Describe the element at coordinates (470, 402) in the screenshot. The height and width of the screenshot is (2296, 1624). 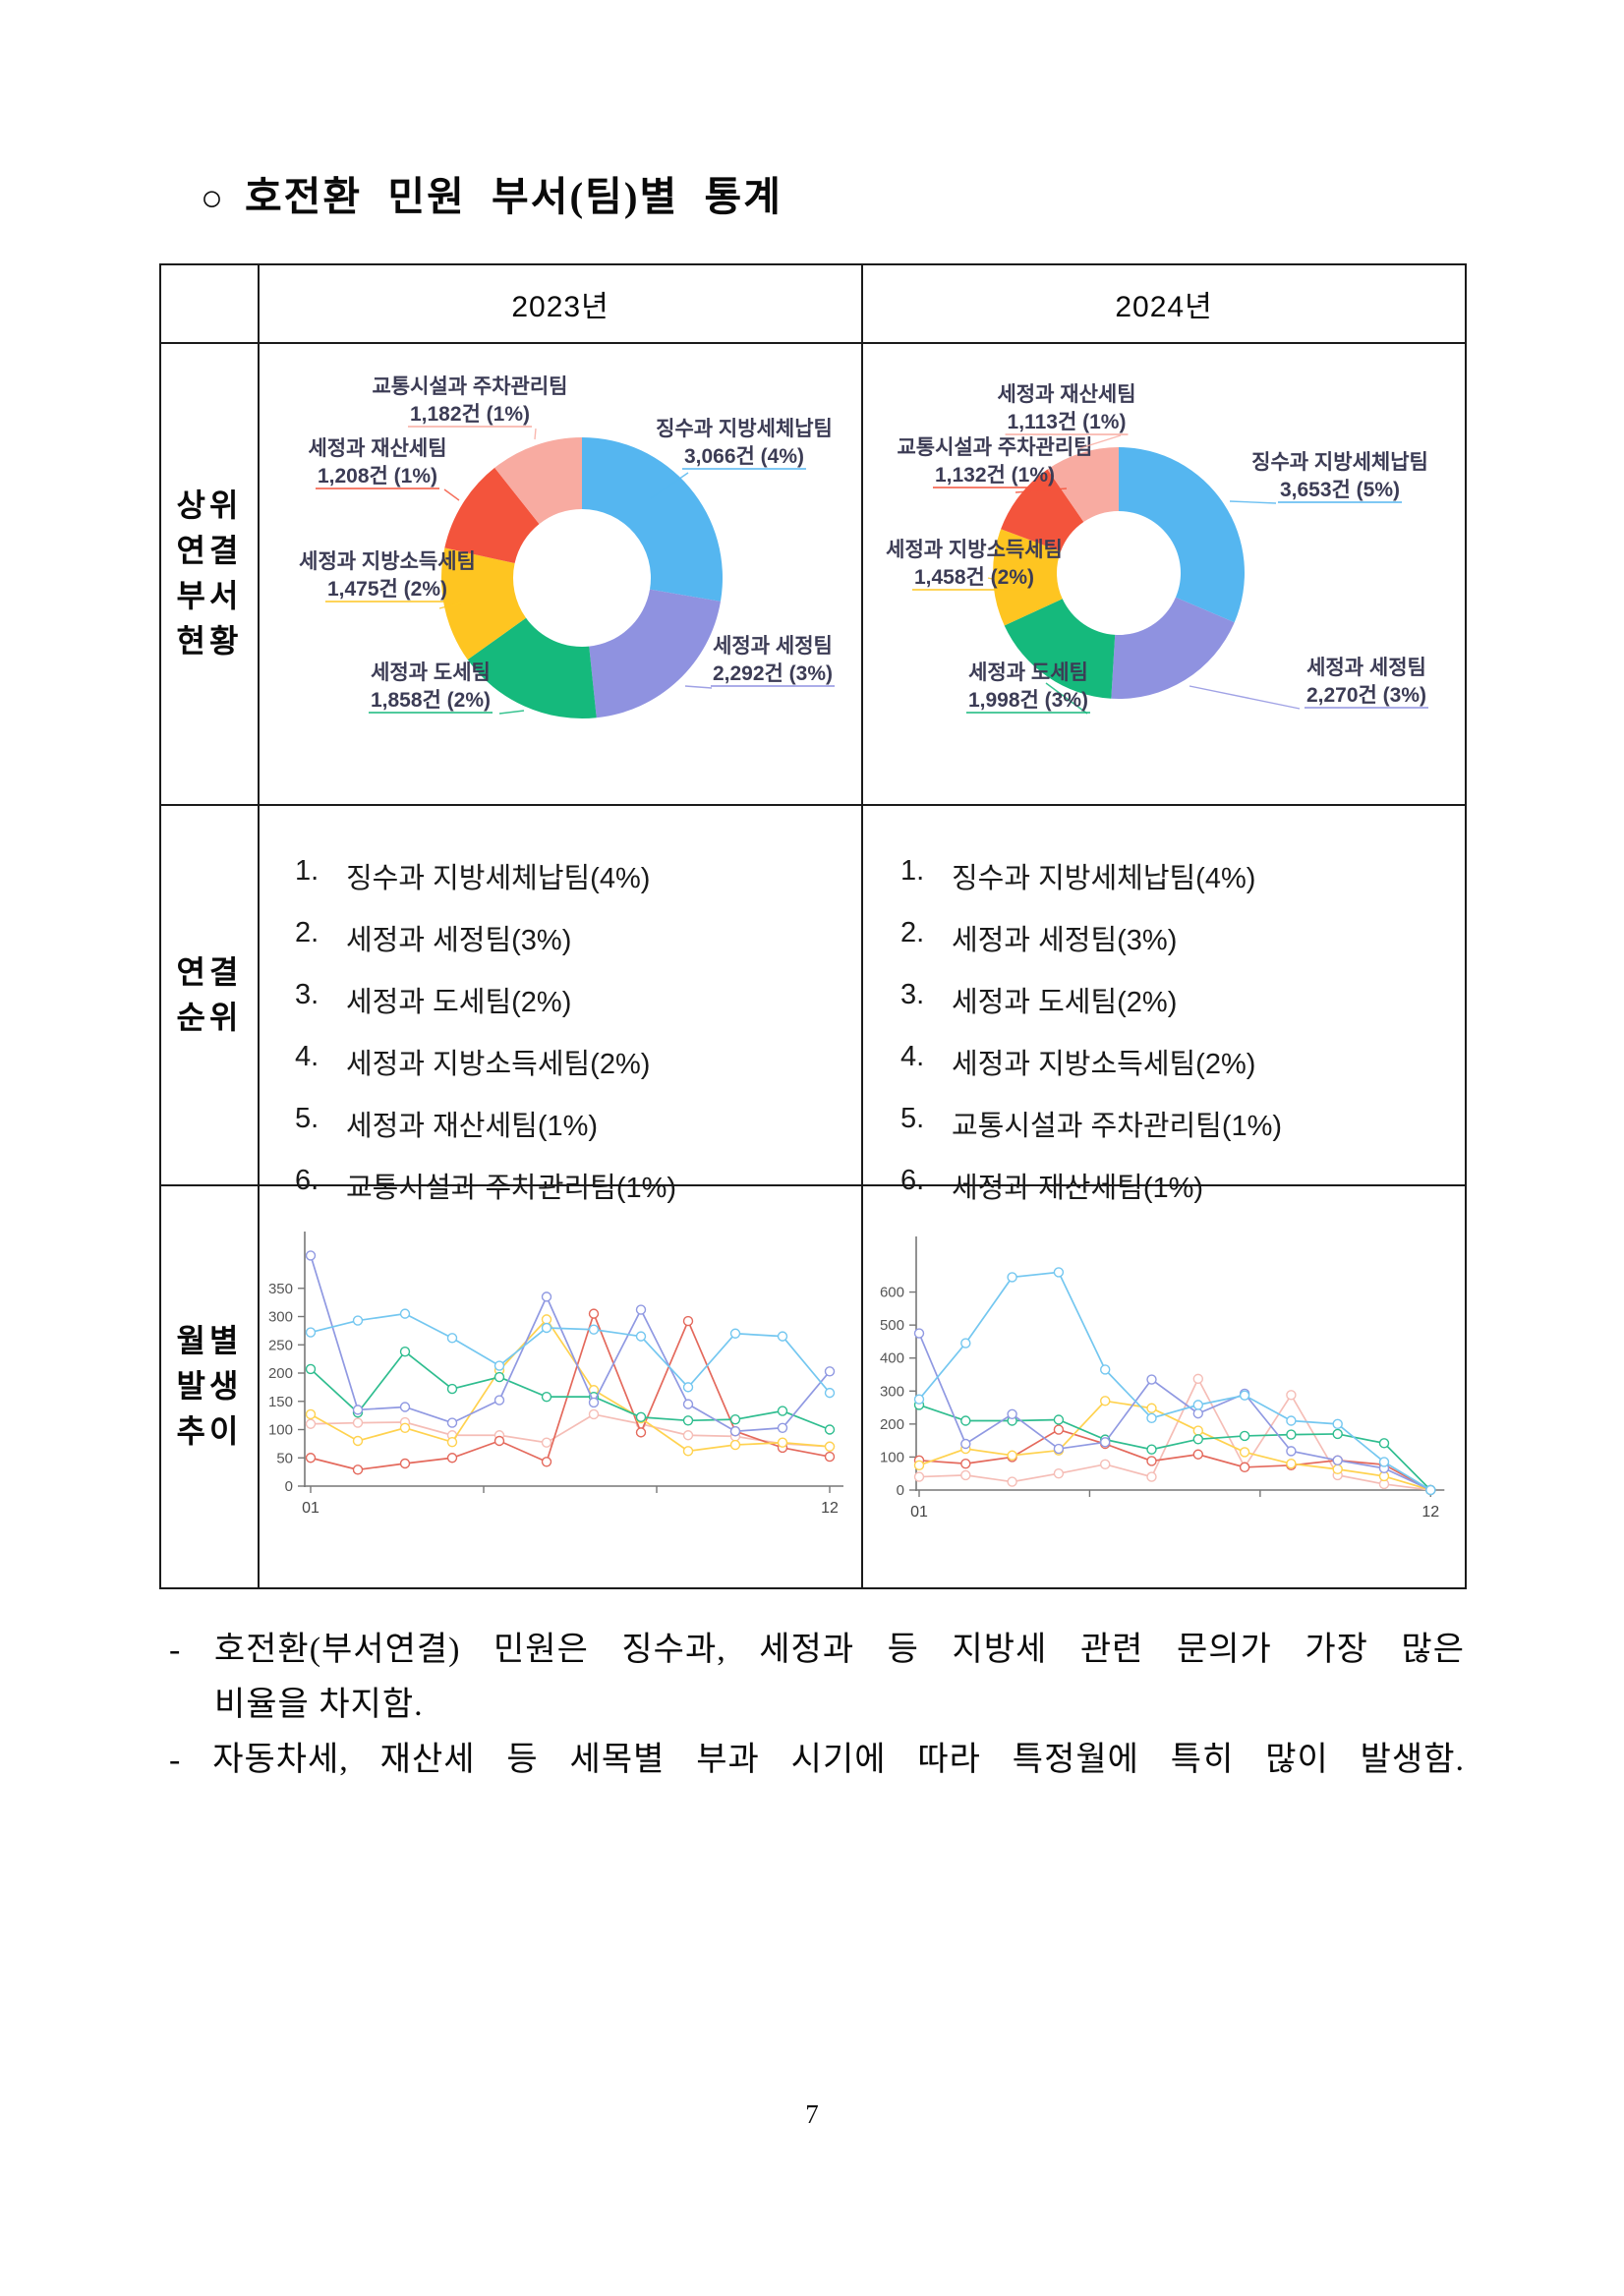
I see `donut-slice-label: 교통시설과 주차관리팀 1,182건 (1%)` at that location.